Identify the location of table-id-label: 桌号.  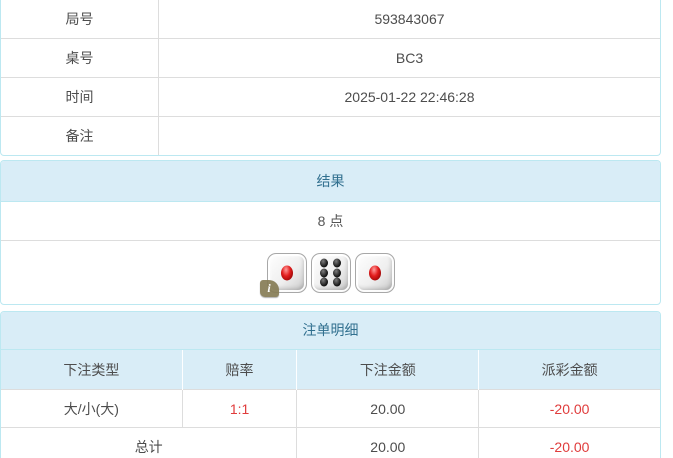
(80, 58).